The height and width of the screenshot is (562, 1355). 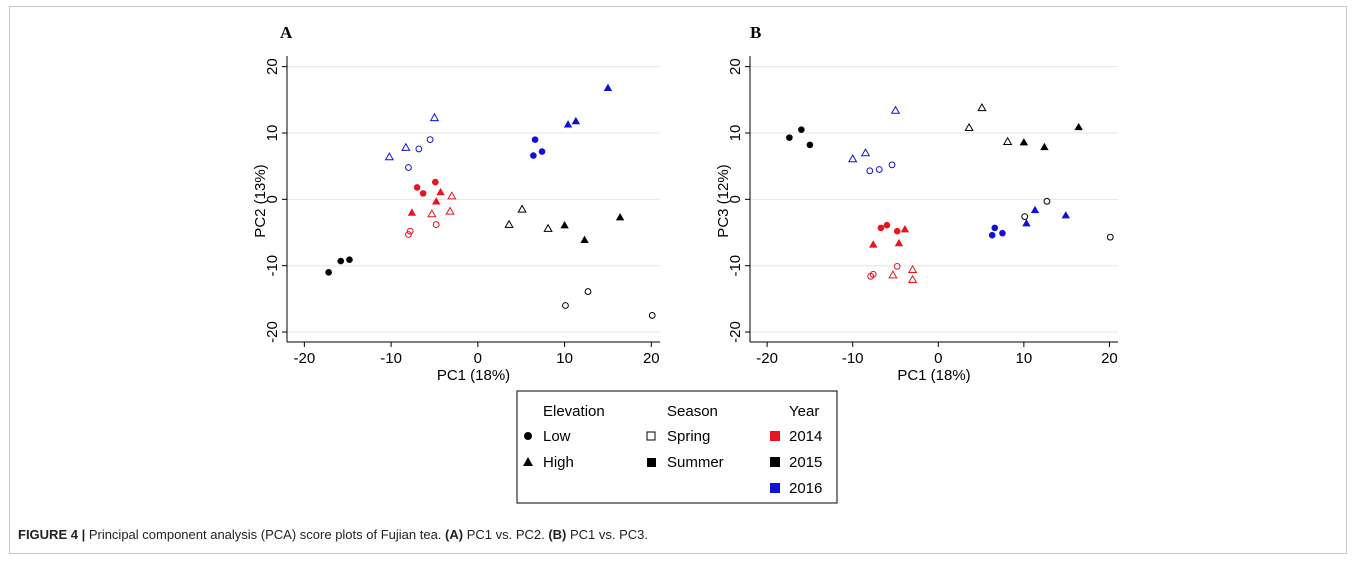 What do you see at coordinates (651, 462) in the screenshot?
I see `legend-filled-square-icon` at bounding box center [651, 462].